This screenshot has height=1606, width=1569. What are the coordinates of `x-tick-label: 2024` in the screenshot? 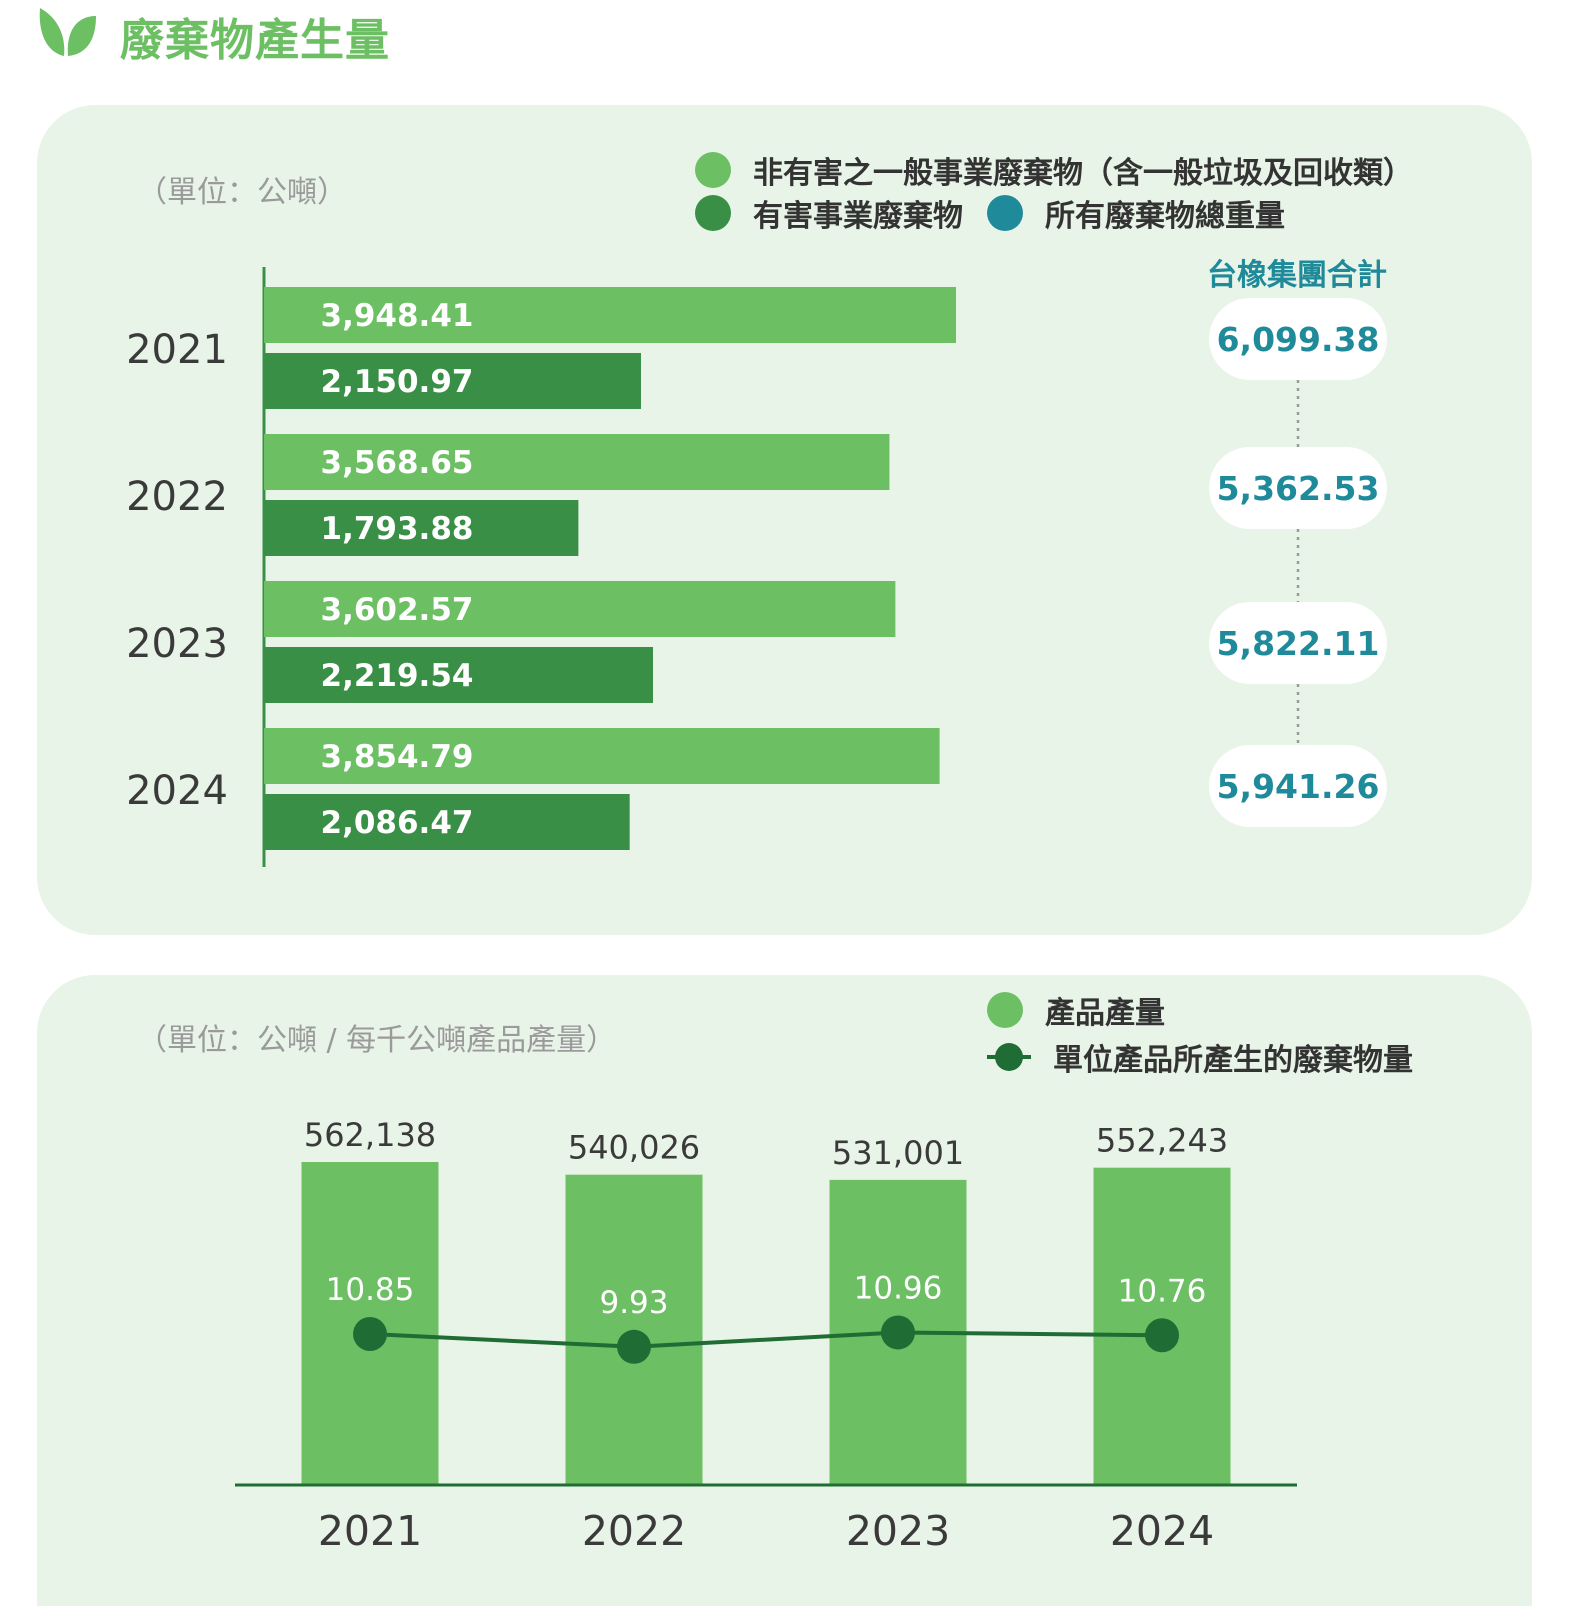 It's located at (1162, 1531).